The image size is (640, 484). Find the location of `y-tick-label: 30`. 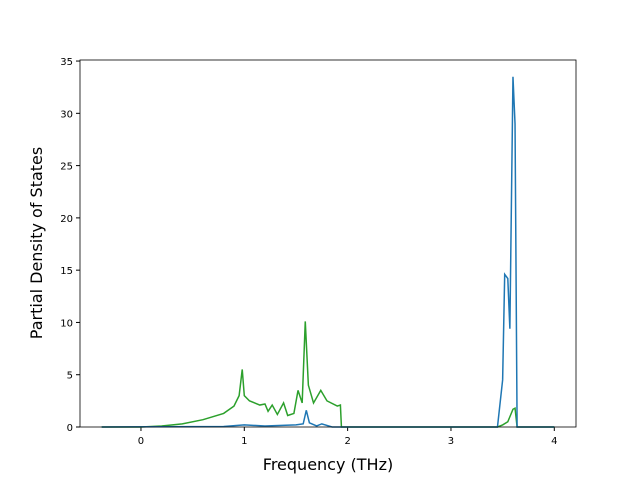

y-tick-label: 30 is located at coordinates (66, 114).